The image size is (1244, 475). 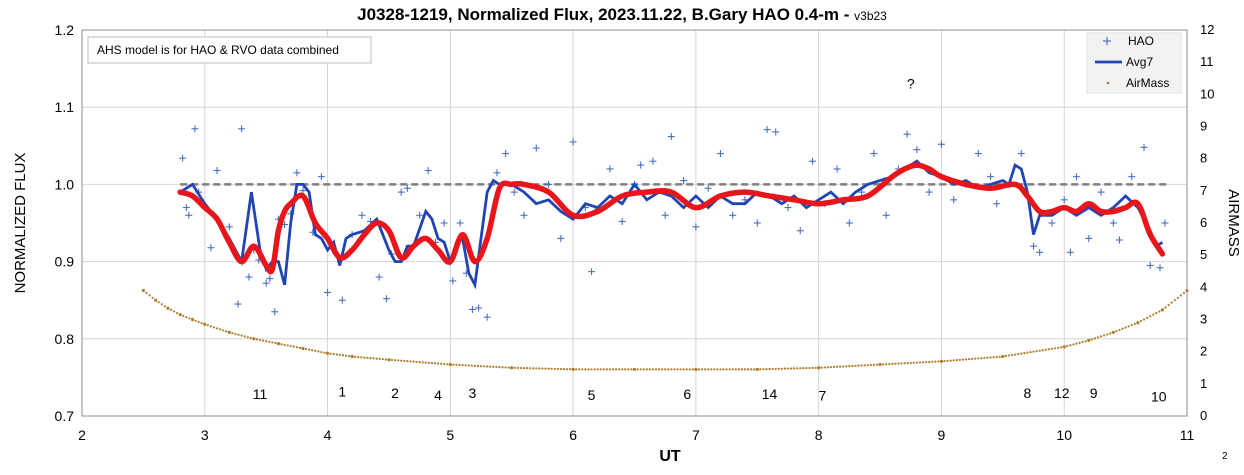 I want to click on y2-tick-0: 0, so click(x=1203, y=415).